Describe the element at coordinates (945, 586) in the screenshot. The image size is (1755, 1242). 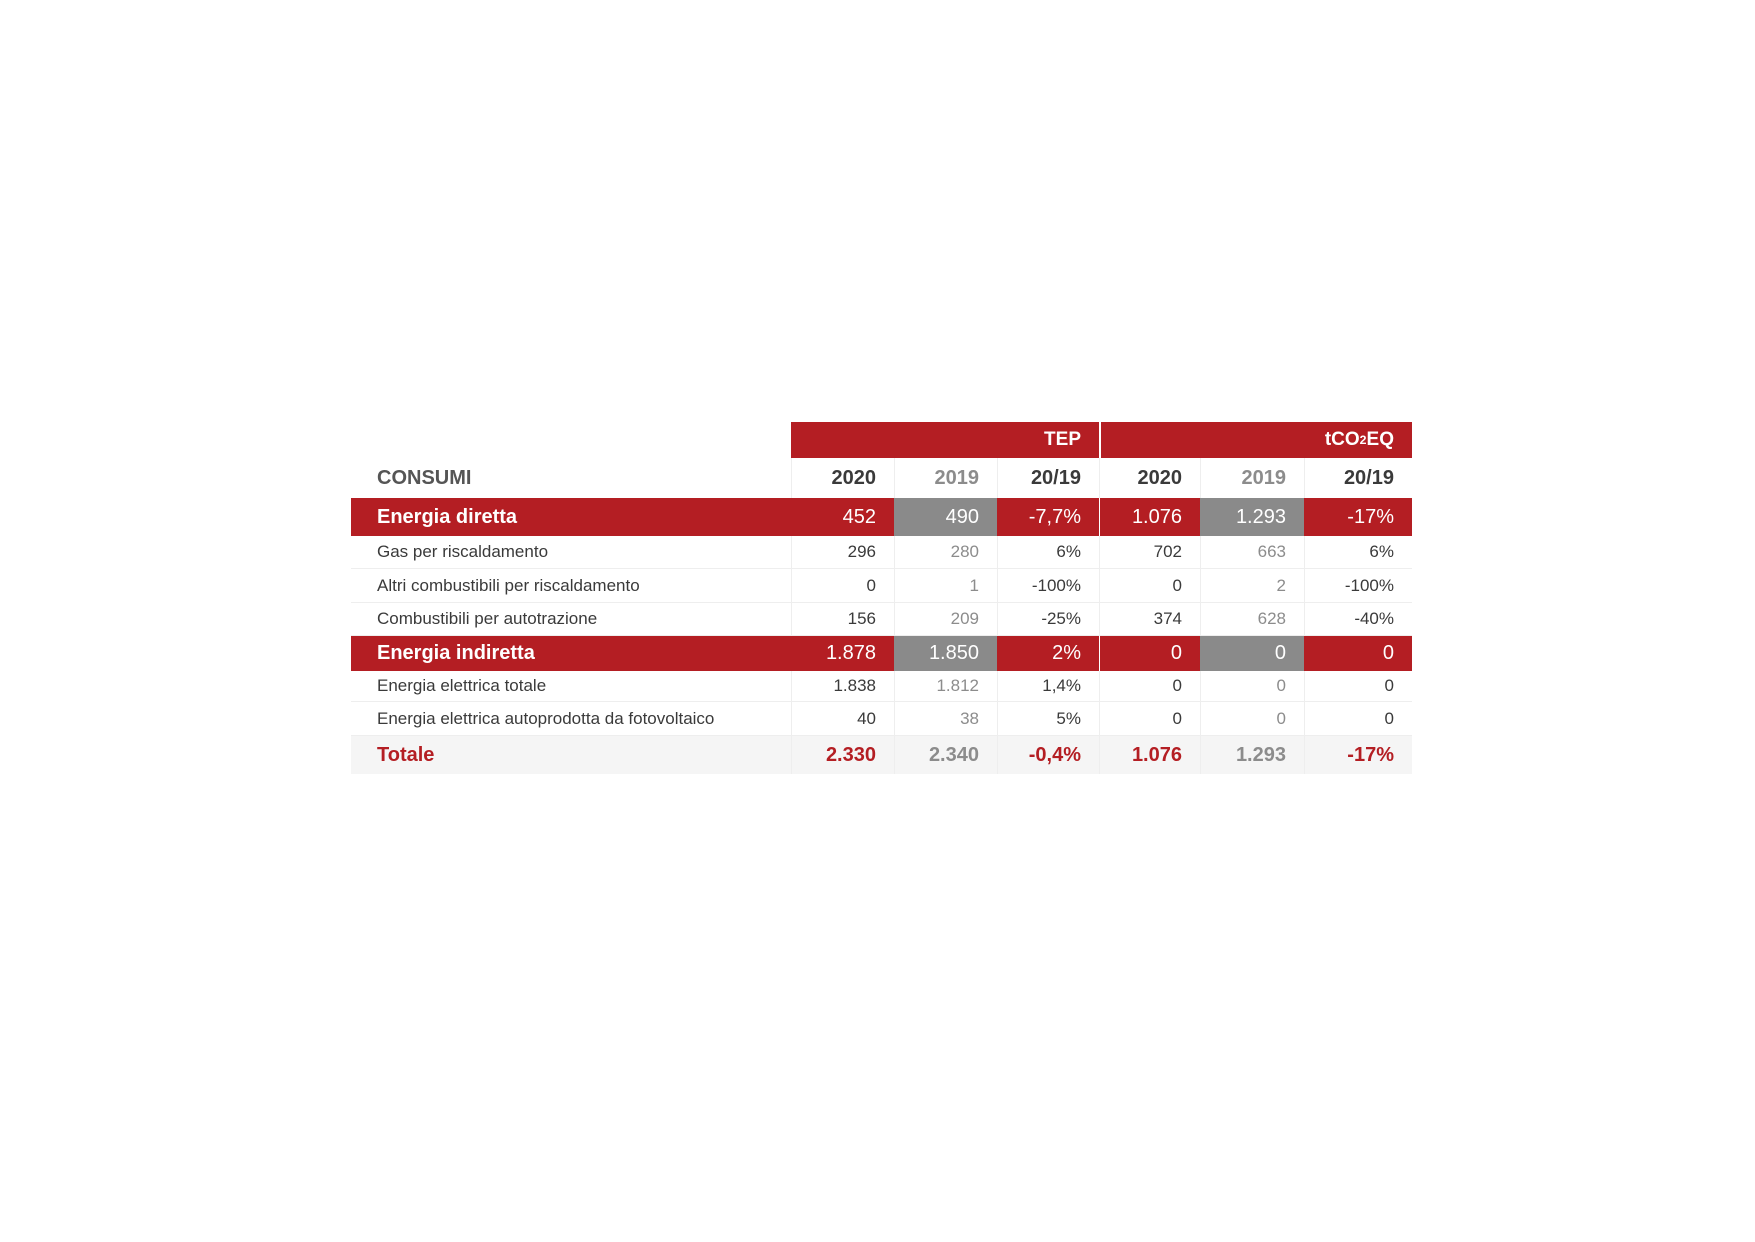
I see `cell-value: 1` at that location.